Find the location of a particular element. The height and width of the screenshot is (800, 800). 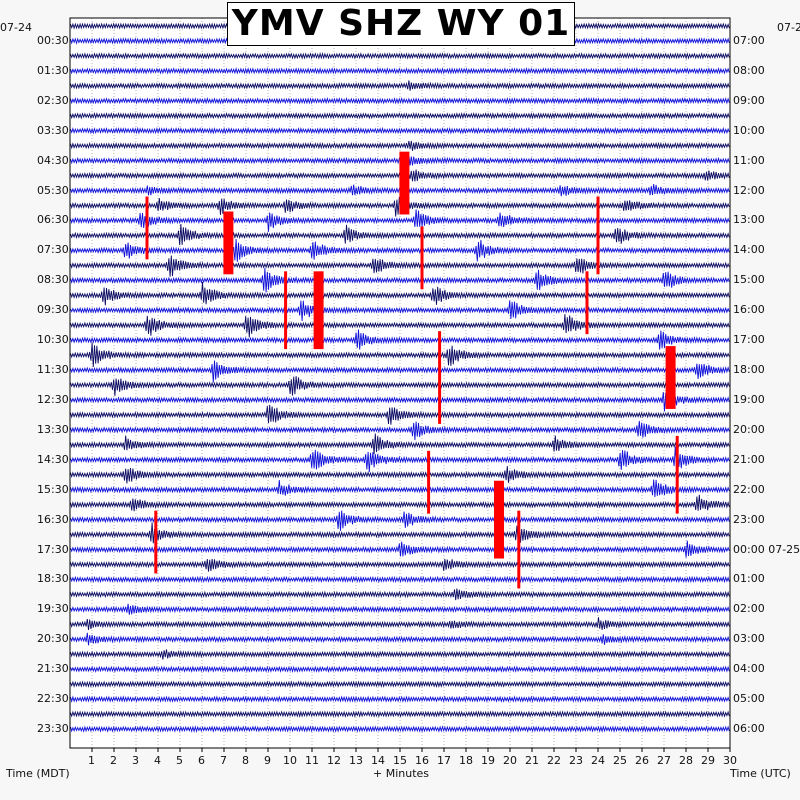

x-tick-label-21: 21 is located at coordinates (532, 760).